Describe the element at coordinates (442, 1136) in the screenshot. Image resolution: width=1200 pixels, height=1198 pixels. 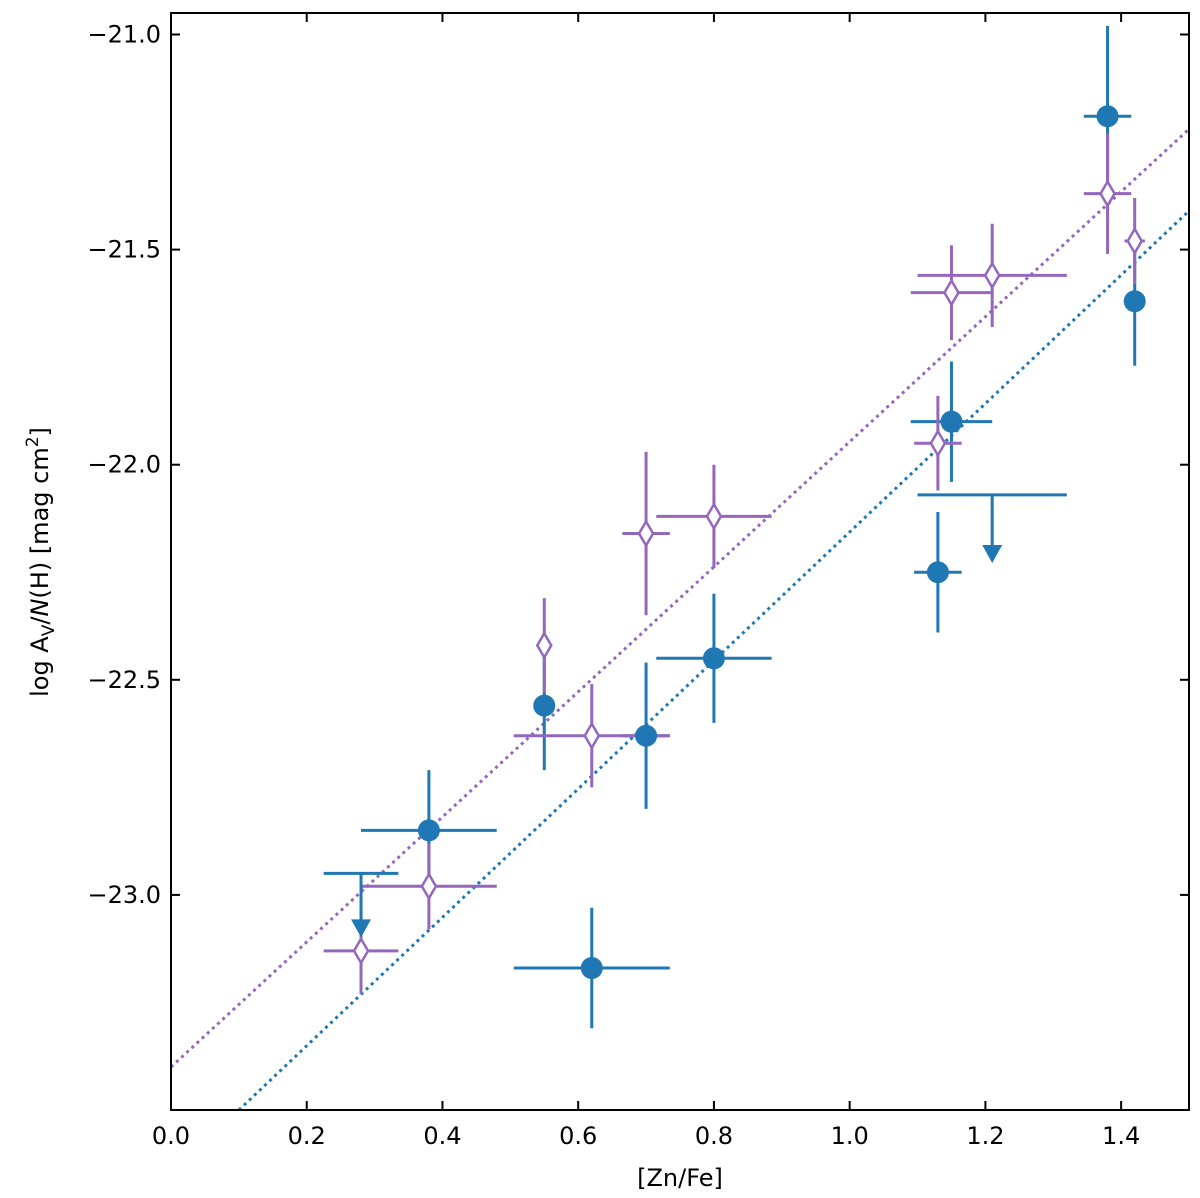
I see `x-tick-label: 0.4` at that location.